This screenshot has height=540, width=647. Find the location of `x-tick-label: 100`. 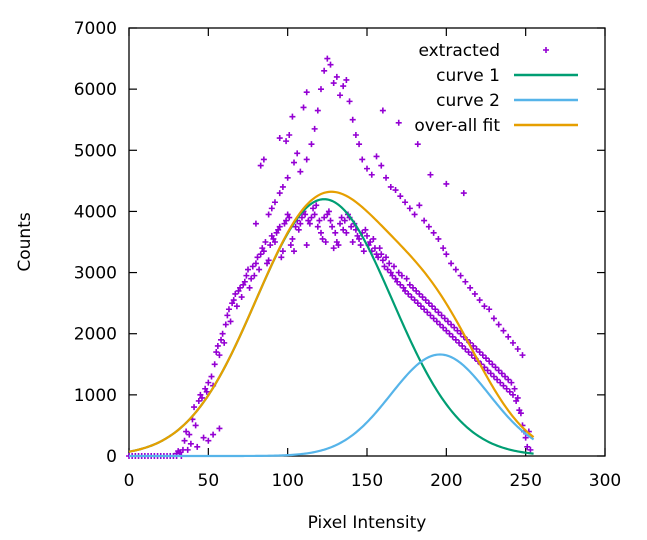

x-tick-label: 100 is located at coordinates (287, 481).